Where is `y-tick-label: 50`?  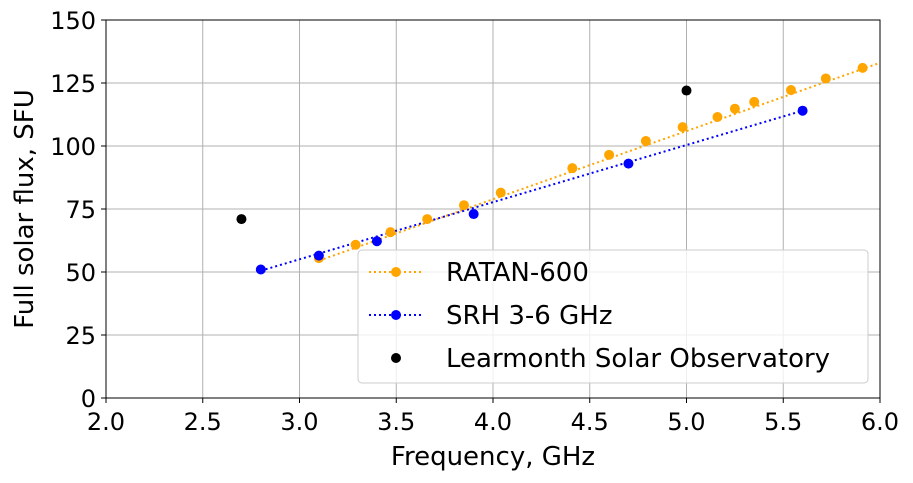 y-tick-label: 50 is located at coordinates (80, 273).